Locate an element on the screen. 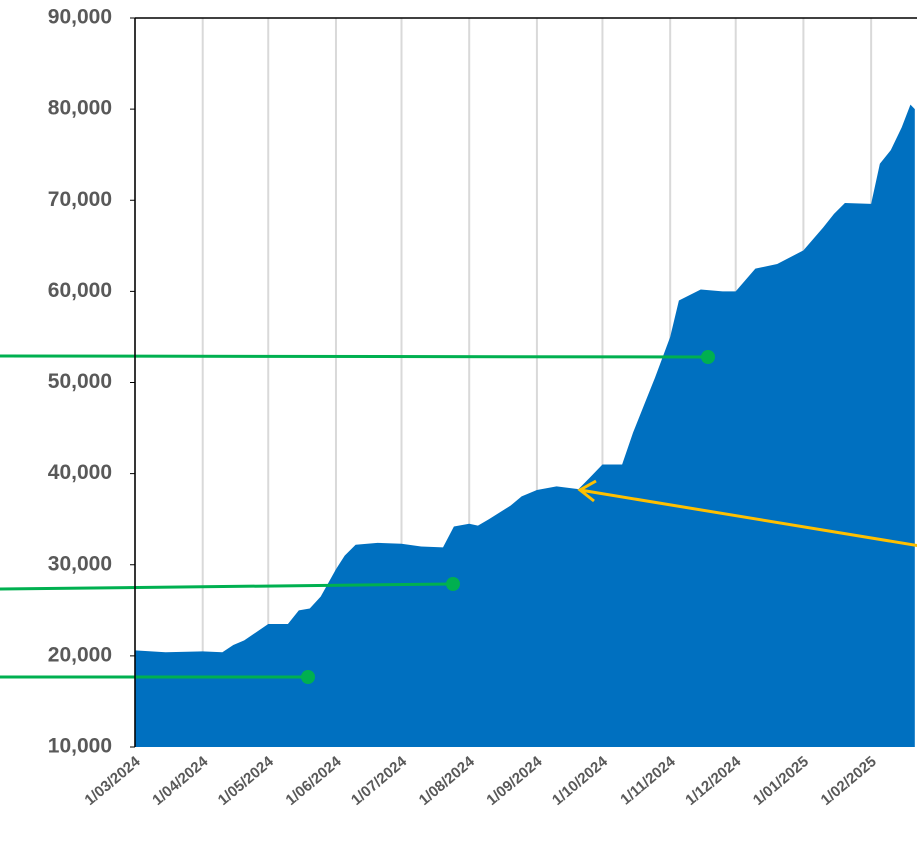  x-tick-label: 1/10/2024 is located at coordinates (580, 781).